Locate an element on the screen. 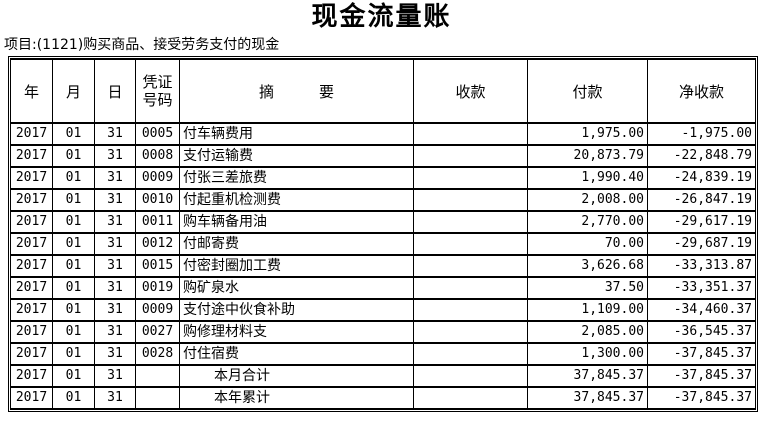  cell-voucher: 0005 is located at coordinates (157, 134).